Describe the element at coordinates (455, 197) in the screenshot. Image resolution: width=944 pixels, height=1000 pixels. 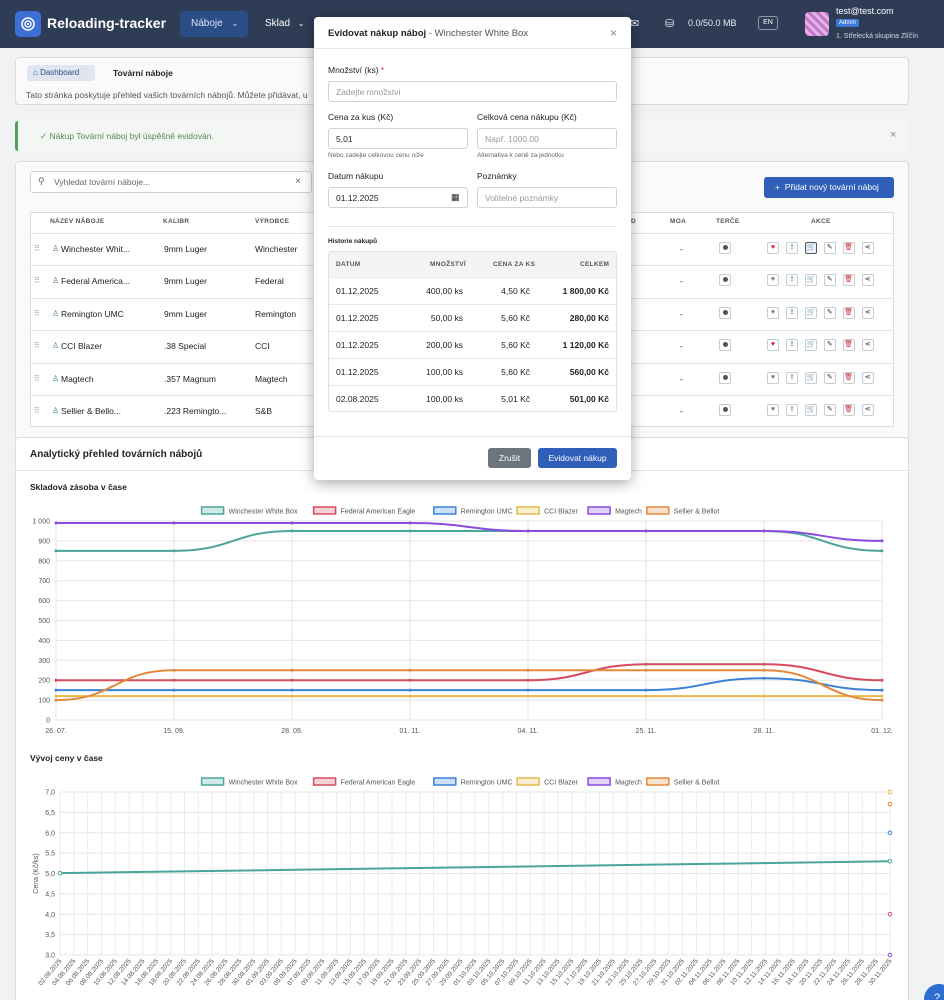
I see `calendar-icon: ▦` at that location.